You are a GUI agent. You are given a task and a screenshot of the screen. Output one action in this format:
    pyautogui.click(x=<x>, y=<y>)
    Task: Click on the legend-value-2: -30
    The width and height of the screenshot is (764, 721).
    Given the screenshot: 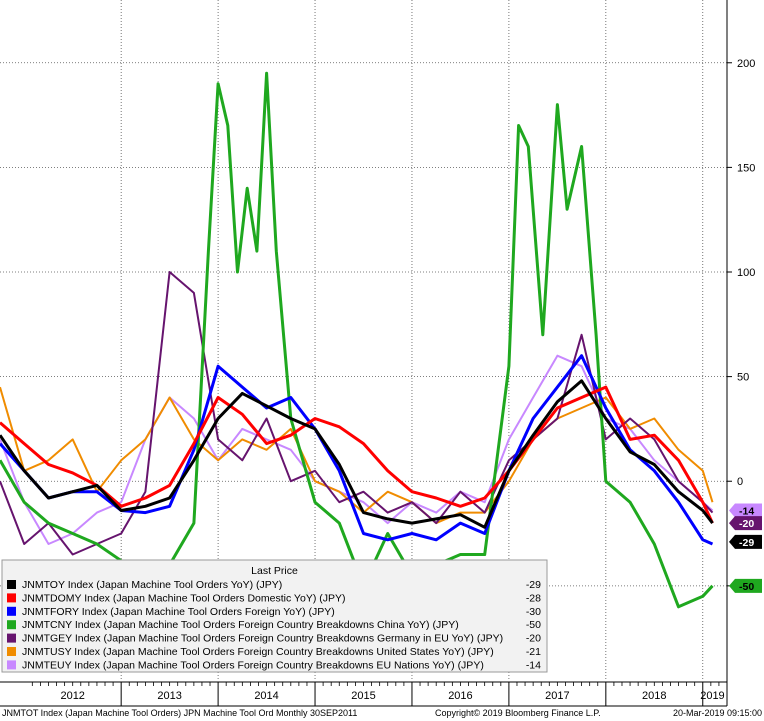 What is the action you would take?
    pyautogui.click(x=533, y=612)
    